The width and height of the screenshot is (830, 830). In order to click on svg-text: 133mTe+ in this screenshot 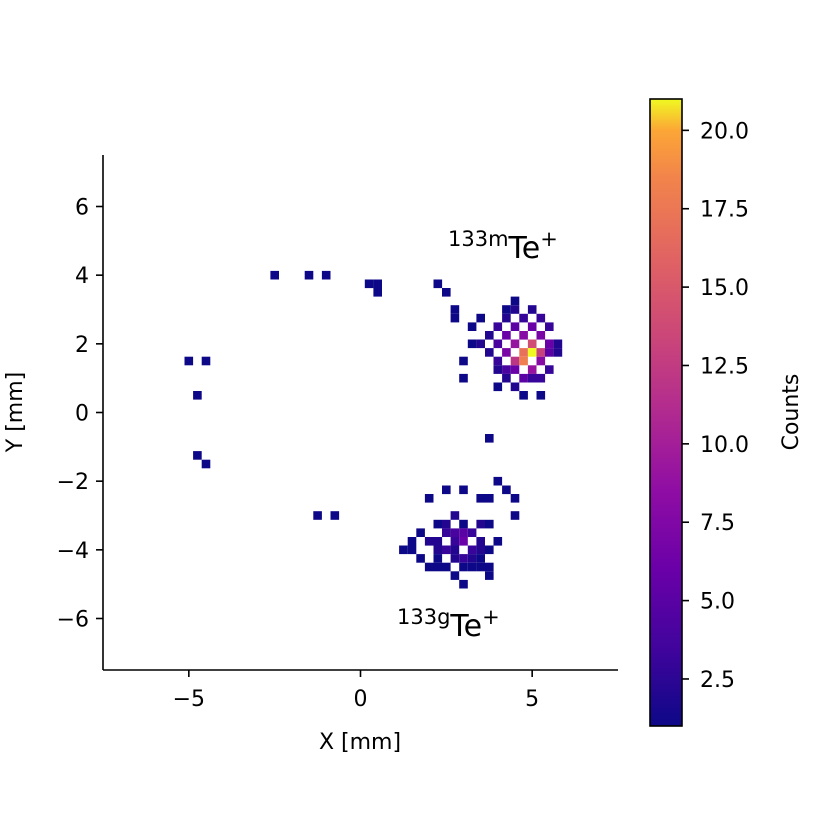, I will do `click(503, 246)`.